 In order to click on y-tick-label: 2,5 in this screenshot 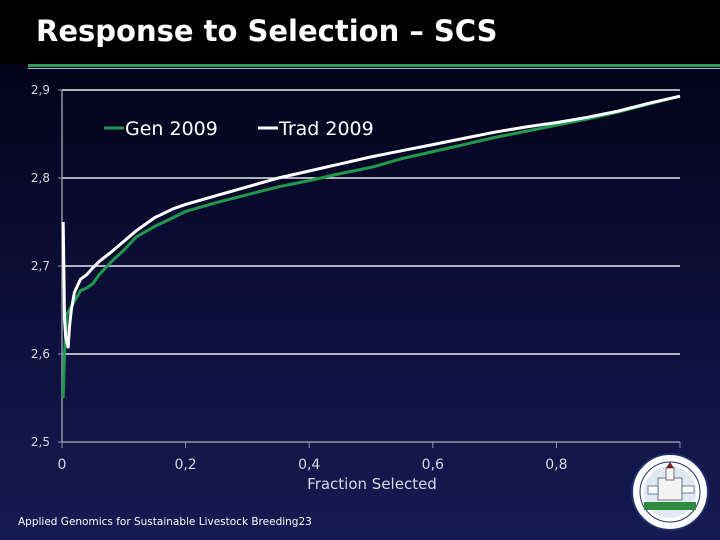, I will do `click(40, 442)`.